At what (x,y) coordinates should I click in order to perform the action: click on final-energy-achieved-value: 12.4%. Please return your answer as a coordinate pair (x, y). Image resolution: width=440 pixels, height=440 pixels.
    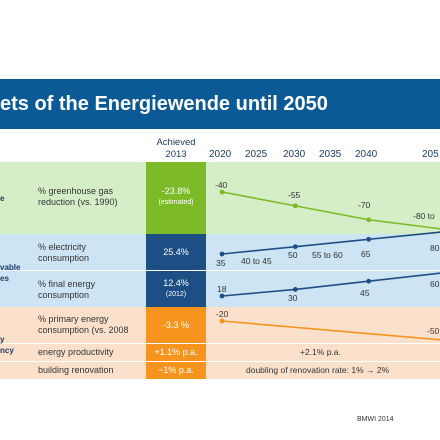
    Looking at the image, I should click on (176, 283).